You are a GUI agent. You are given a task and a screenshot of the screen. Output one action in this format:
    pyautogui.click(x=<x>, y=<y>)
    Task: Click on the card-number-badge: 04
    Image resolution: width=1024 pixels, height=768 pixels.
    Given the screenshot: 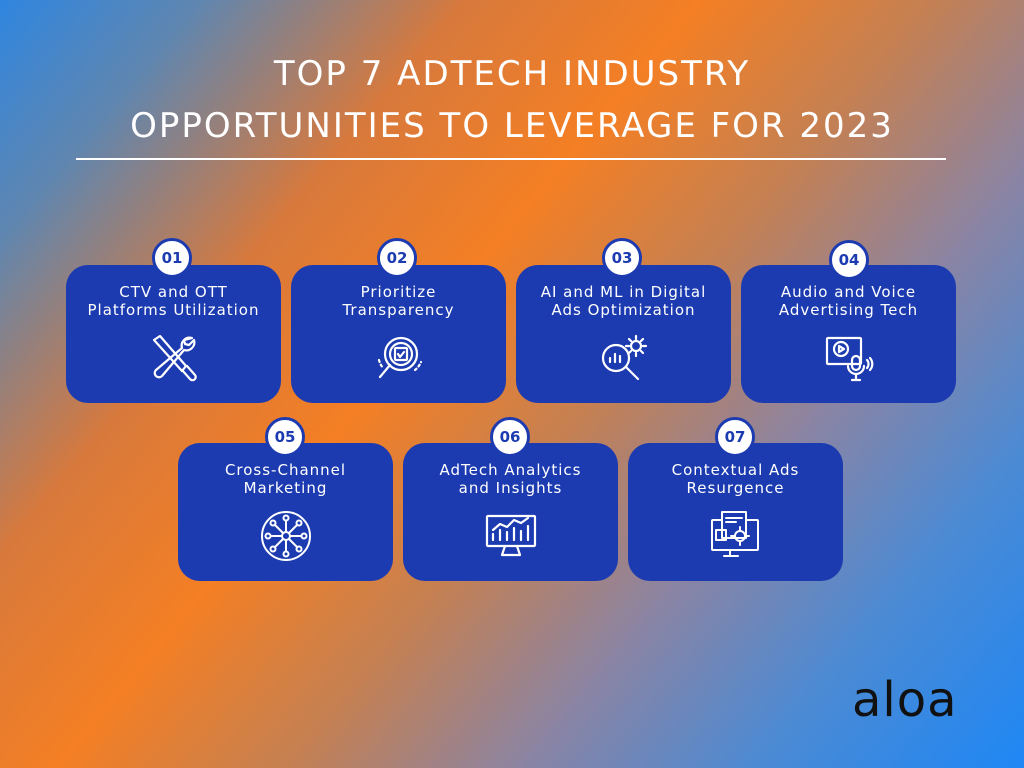 What is the action you would take?
    pyautogui.click(x=849, y=260)
    